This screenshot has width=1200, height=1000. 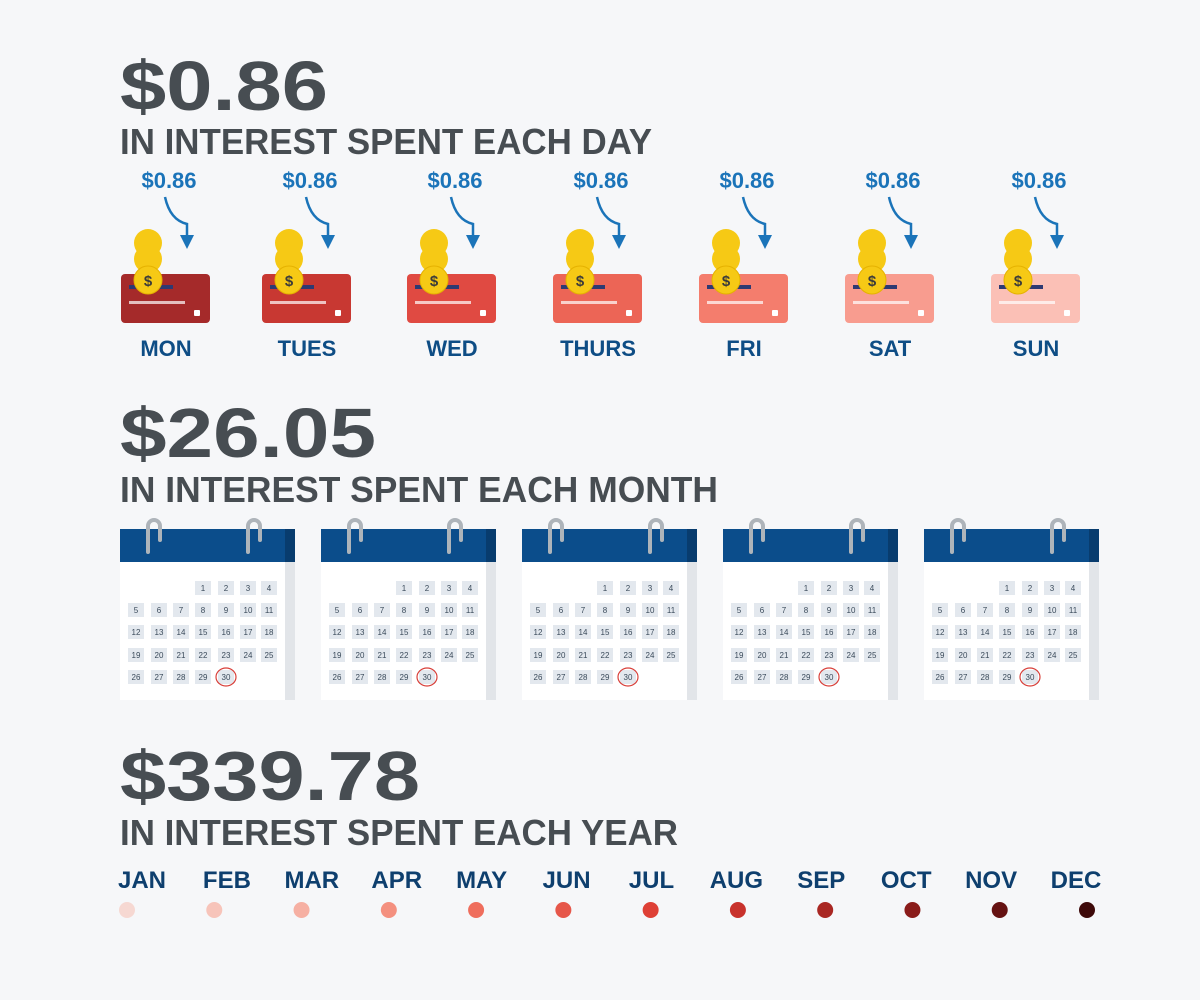 I want to click on month-label: FEB, so click(x=227, y=880).